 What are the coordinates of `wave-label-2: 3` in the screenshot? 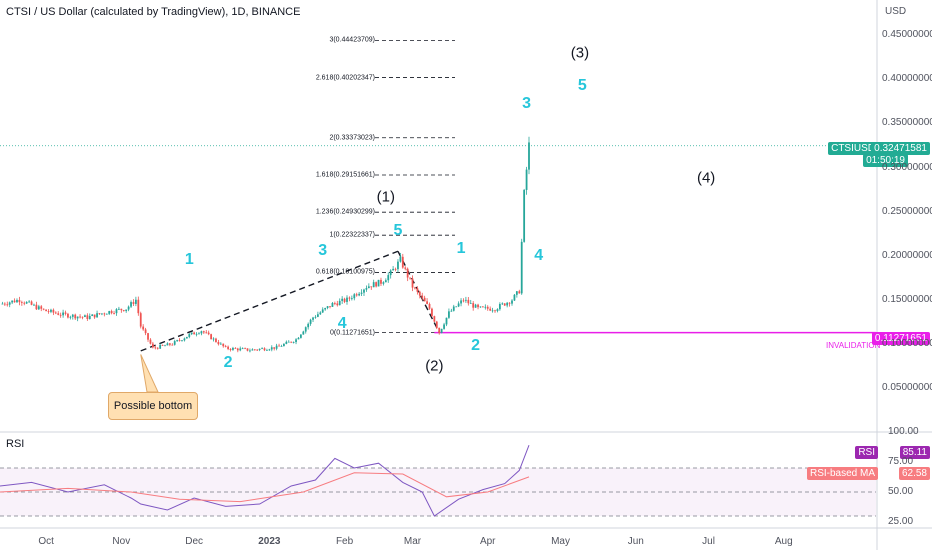 It's located at (323, 251).